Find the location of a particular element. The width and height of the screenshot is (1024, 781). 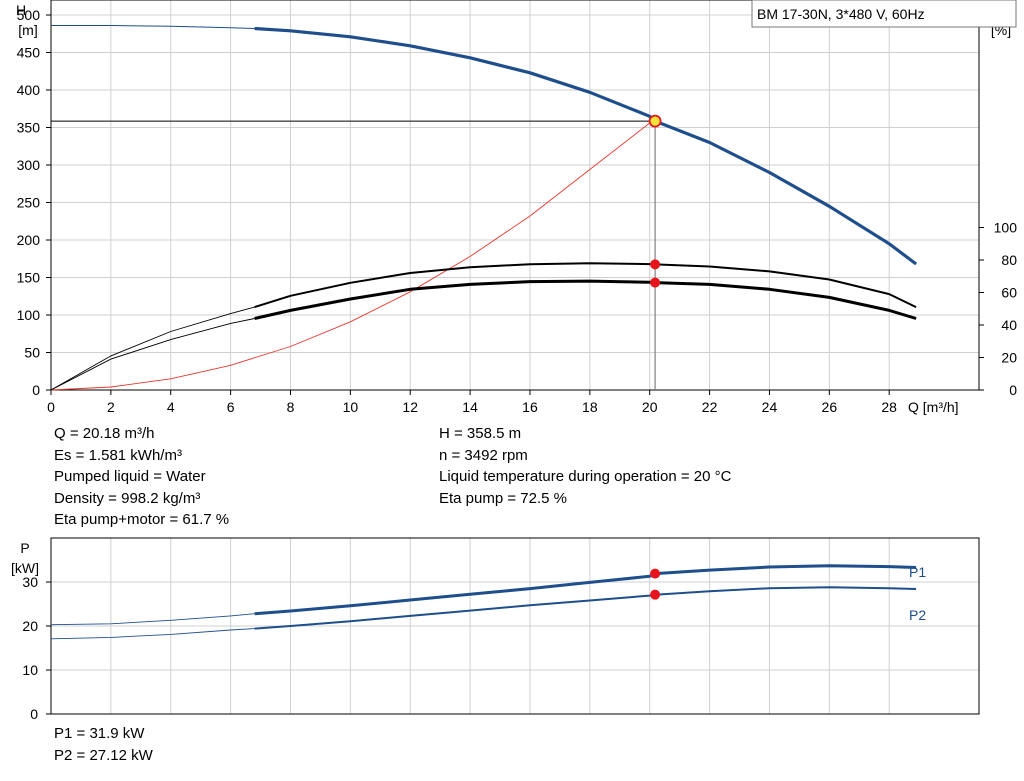

info-speed: n = 3492 rpm is located at coordinates (483, 455).